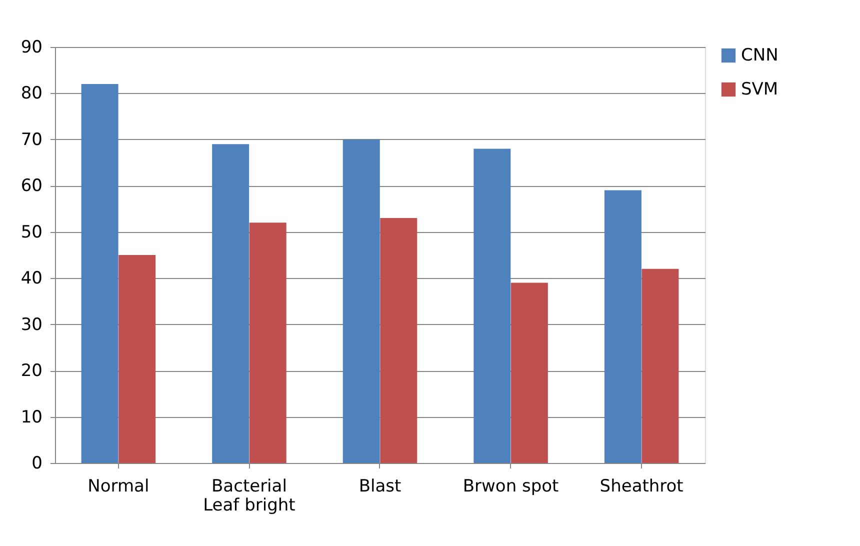 The image size is (860, 546). I want to click on y-tick-label: 40, so click(31, 278).